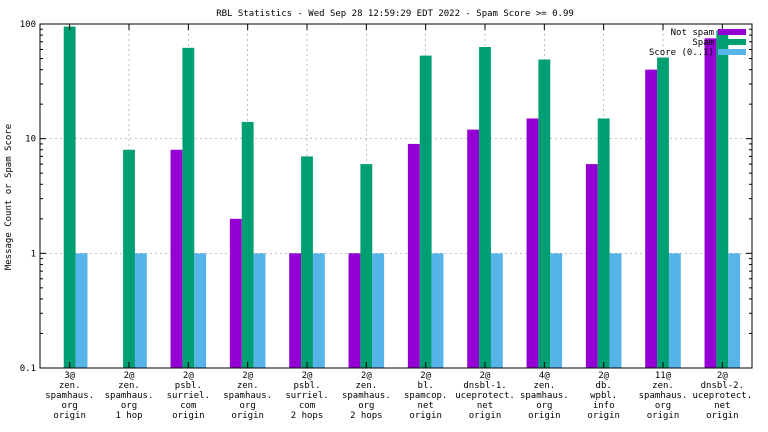  Describe the element at coordinates (604, 406) in the screenshot. I see `x-tick-label: info` at that location.